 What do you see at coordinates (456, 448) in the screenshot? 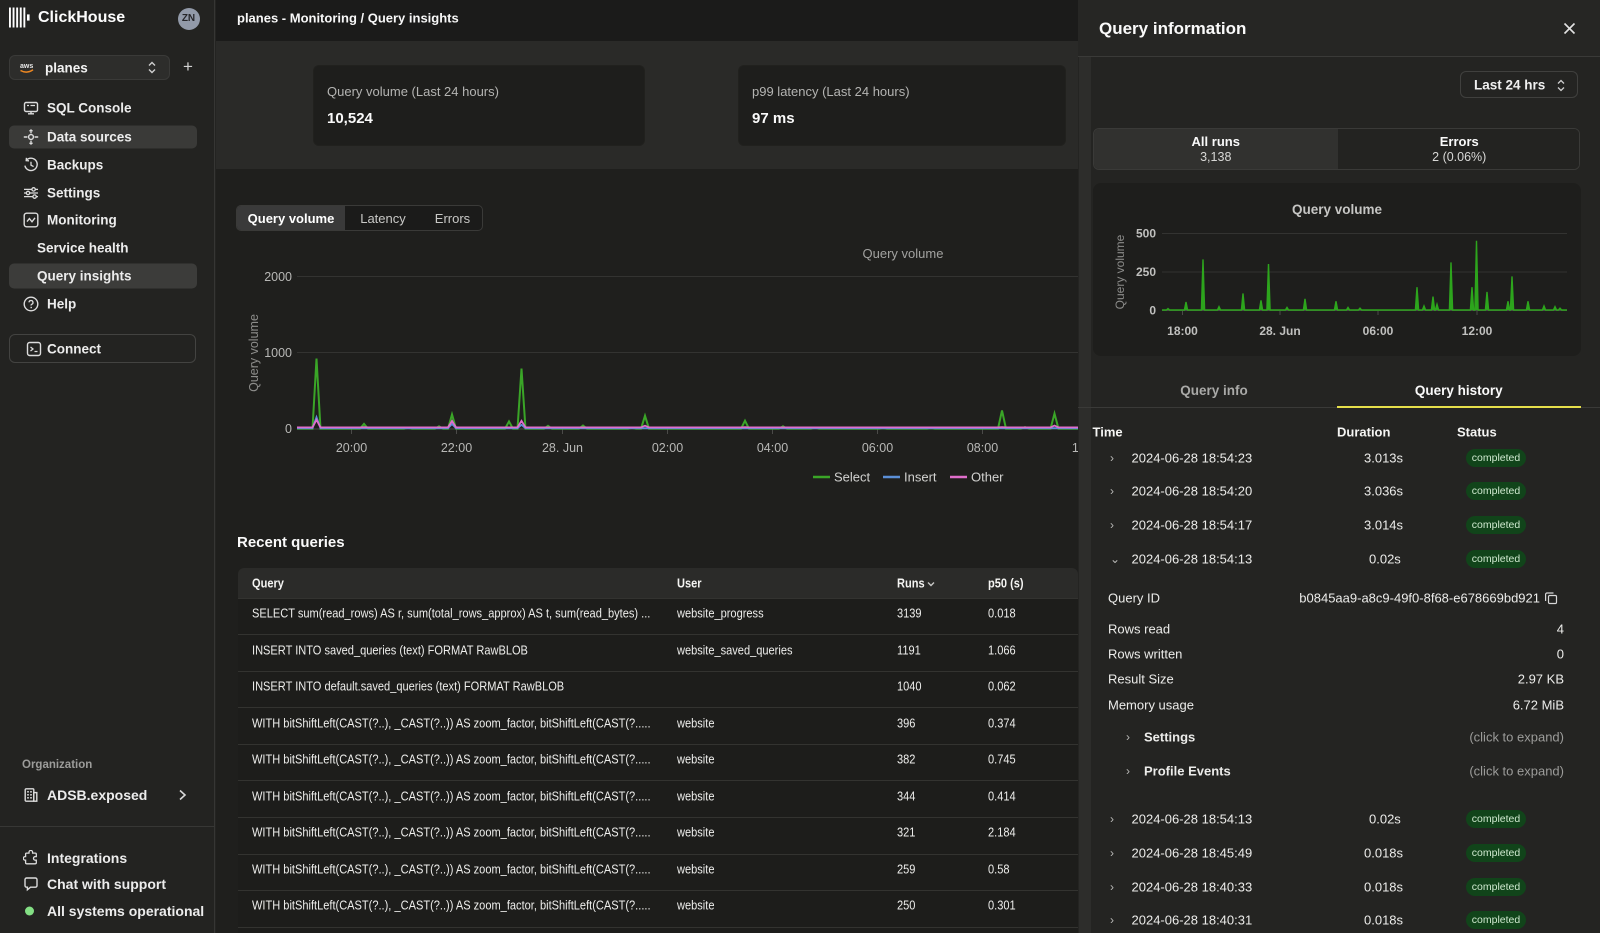
I see `svg-text: 22:00` at bounding box center [456, 448].